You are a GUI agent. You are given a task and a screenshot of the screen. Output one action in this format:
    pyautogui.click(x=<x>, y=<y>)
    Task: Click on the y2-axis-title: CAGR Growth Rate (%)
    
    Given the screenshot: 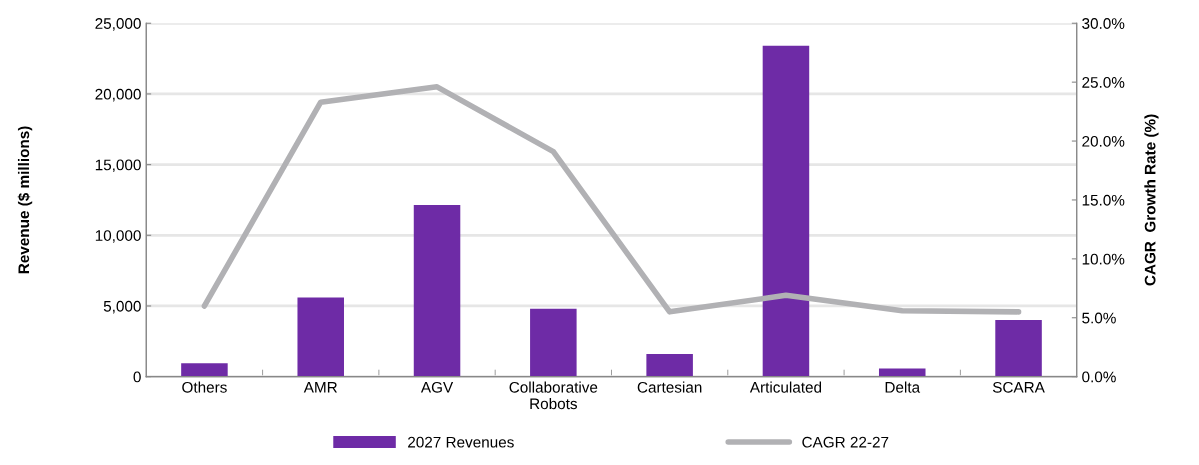 What is the action you would take?
    pyautogui.click(x=1151, y=200)
    